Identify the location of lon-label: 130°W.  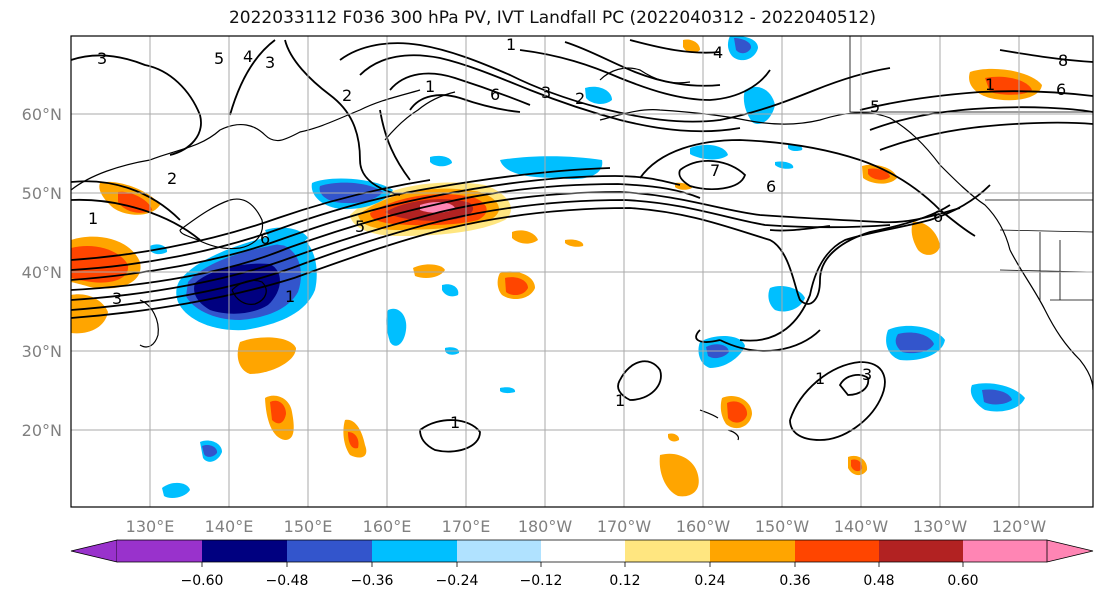
(940, 526).